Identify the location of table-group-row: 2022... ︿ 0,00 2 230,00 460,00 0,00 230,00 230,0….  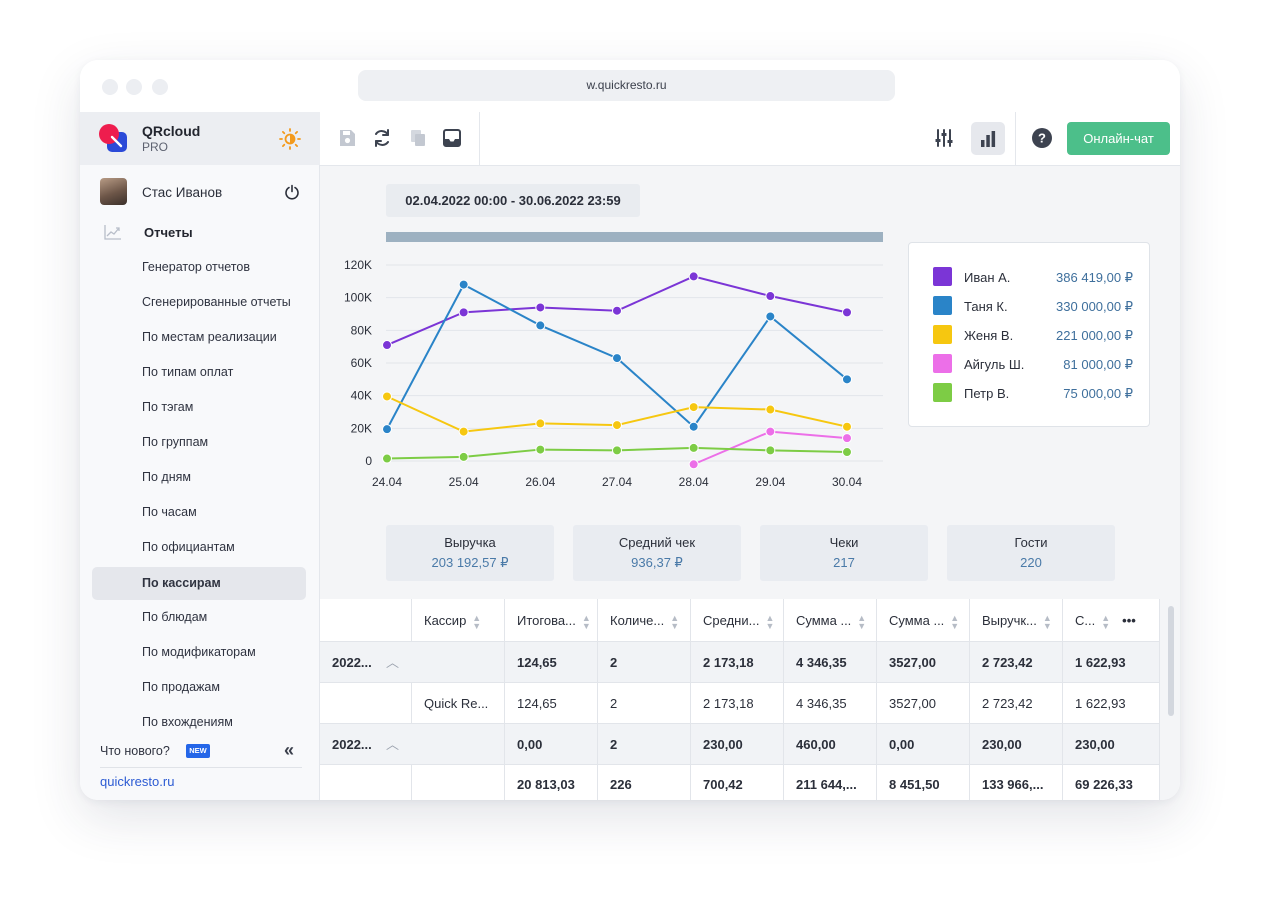
(740, 744).